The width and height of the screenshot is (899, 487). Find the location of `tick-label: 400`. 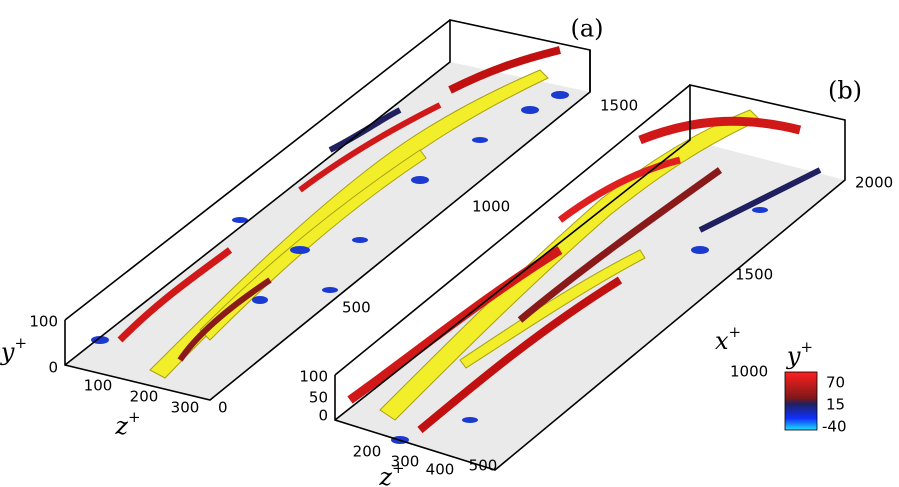

tick-label: 400 is located at coordinates (440, 470).